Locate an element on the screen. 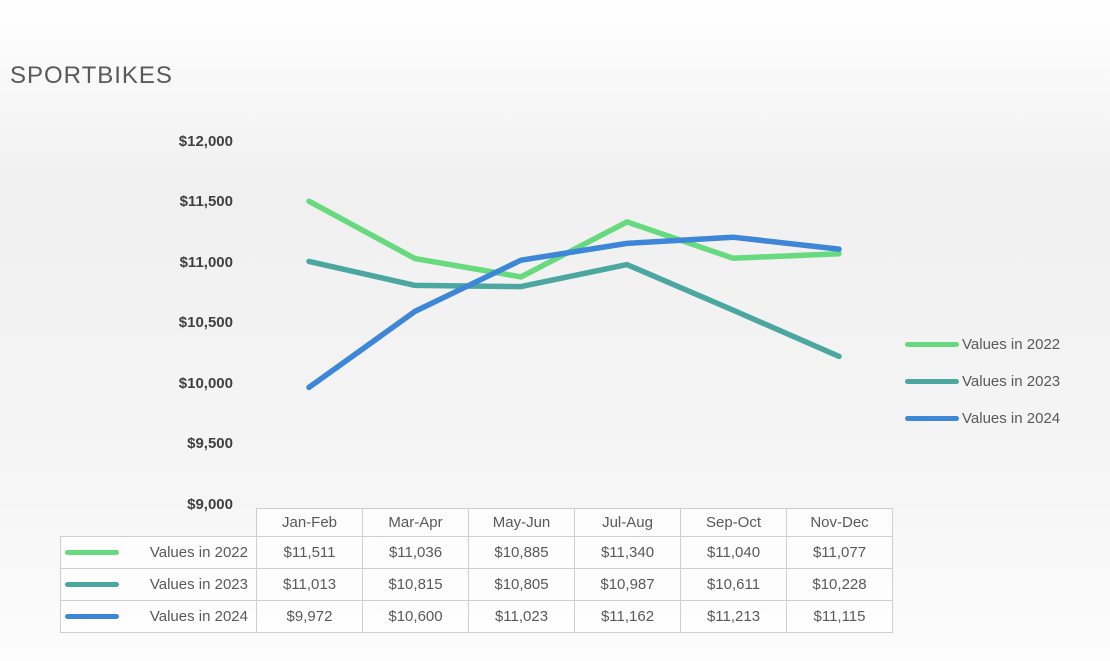  legend-item-2022: Values in 2022 is located at coordinates (982, 344).